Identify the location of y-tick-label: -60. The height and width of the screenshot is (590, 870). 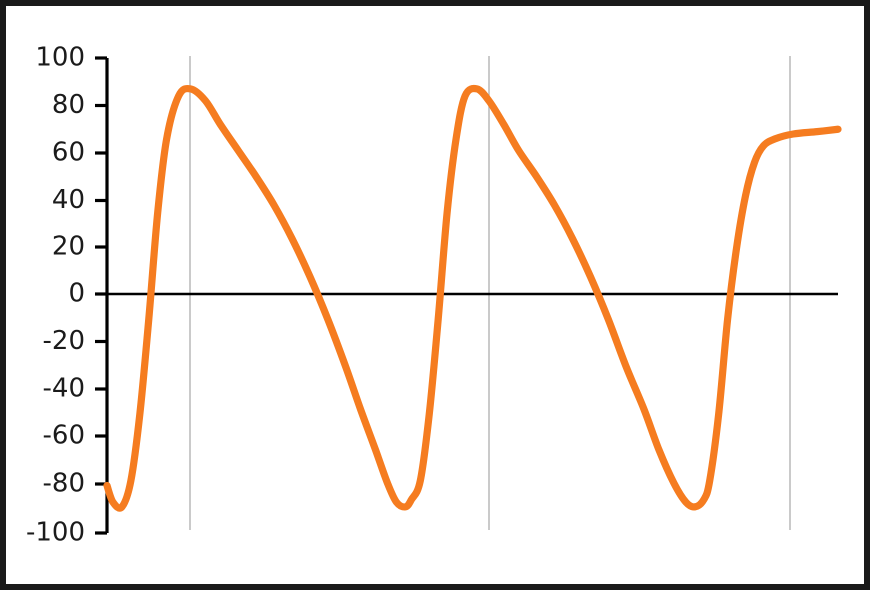
(64, 436).